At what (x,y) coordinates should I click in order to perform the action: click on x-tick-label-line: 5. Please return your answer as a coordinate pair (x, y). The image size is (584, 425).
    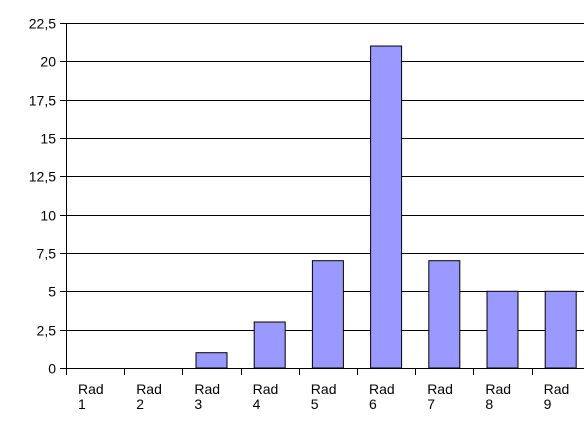
    Looking at the image, I should click on (315, 404).